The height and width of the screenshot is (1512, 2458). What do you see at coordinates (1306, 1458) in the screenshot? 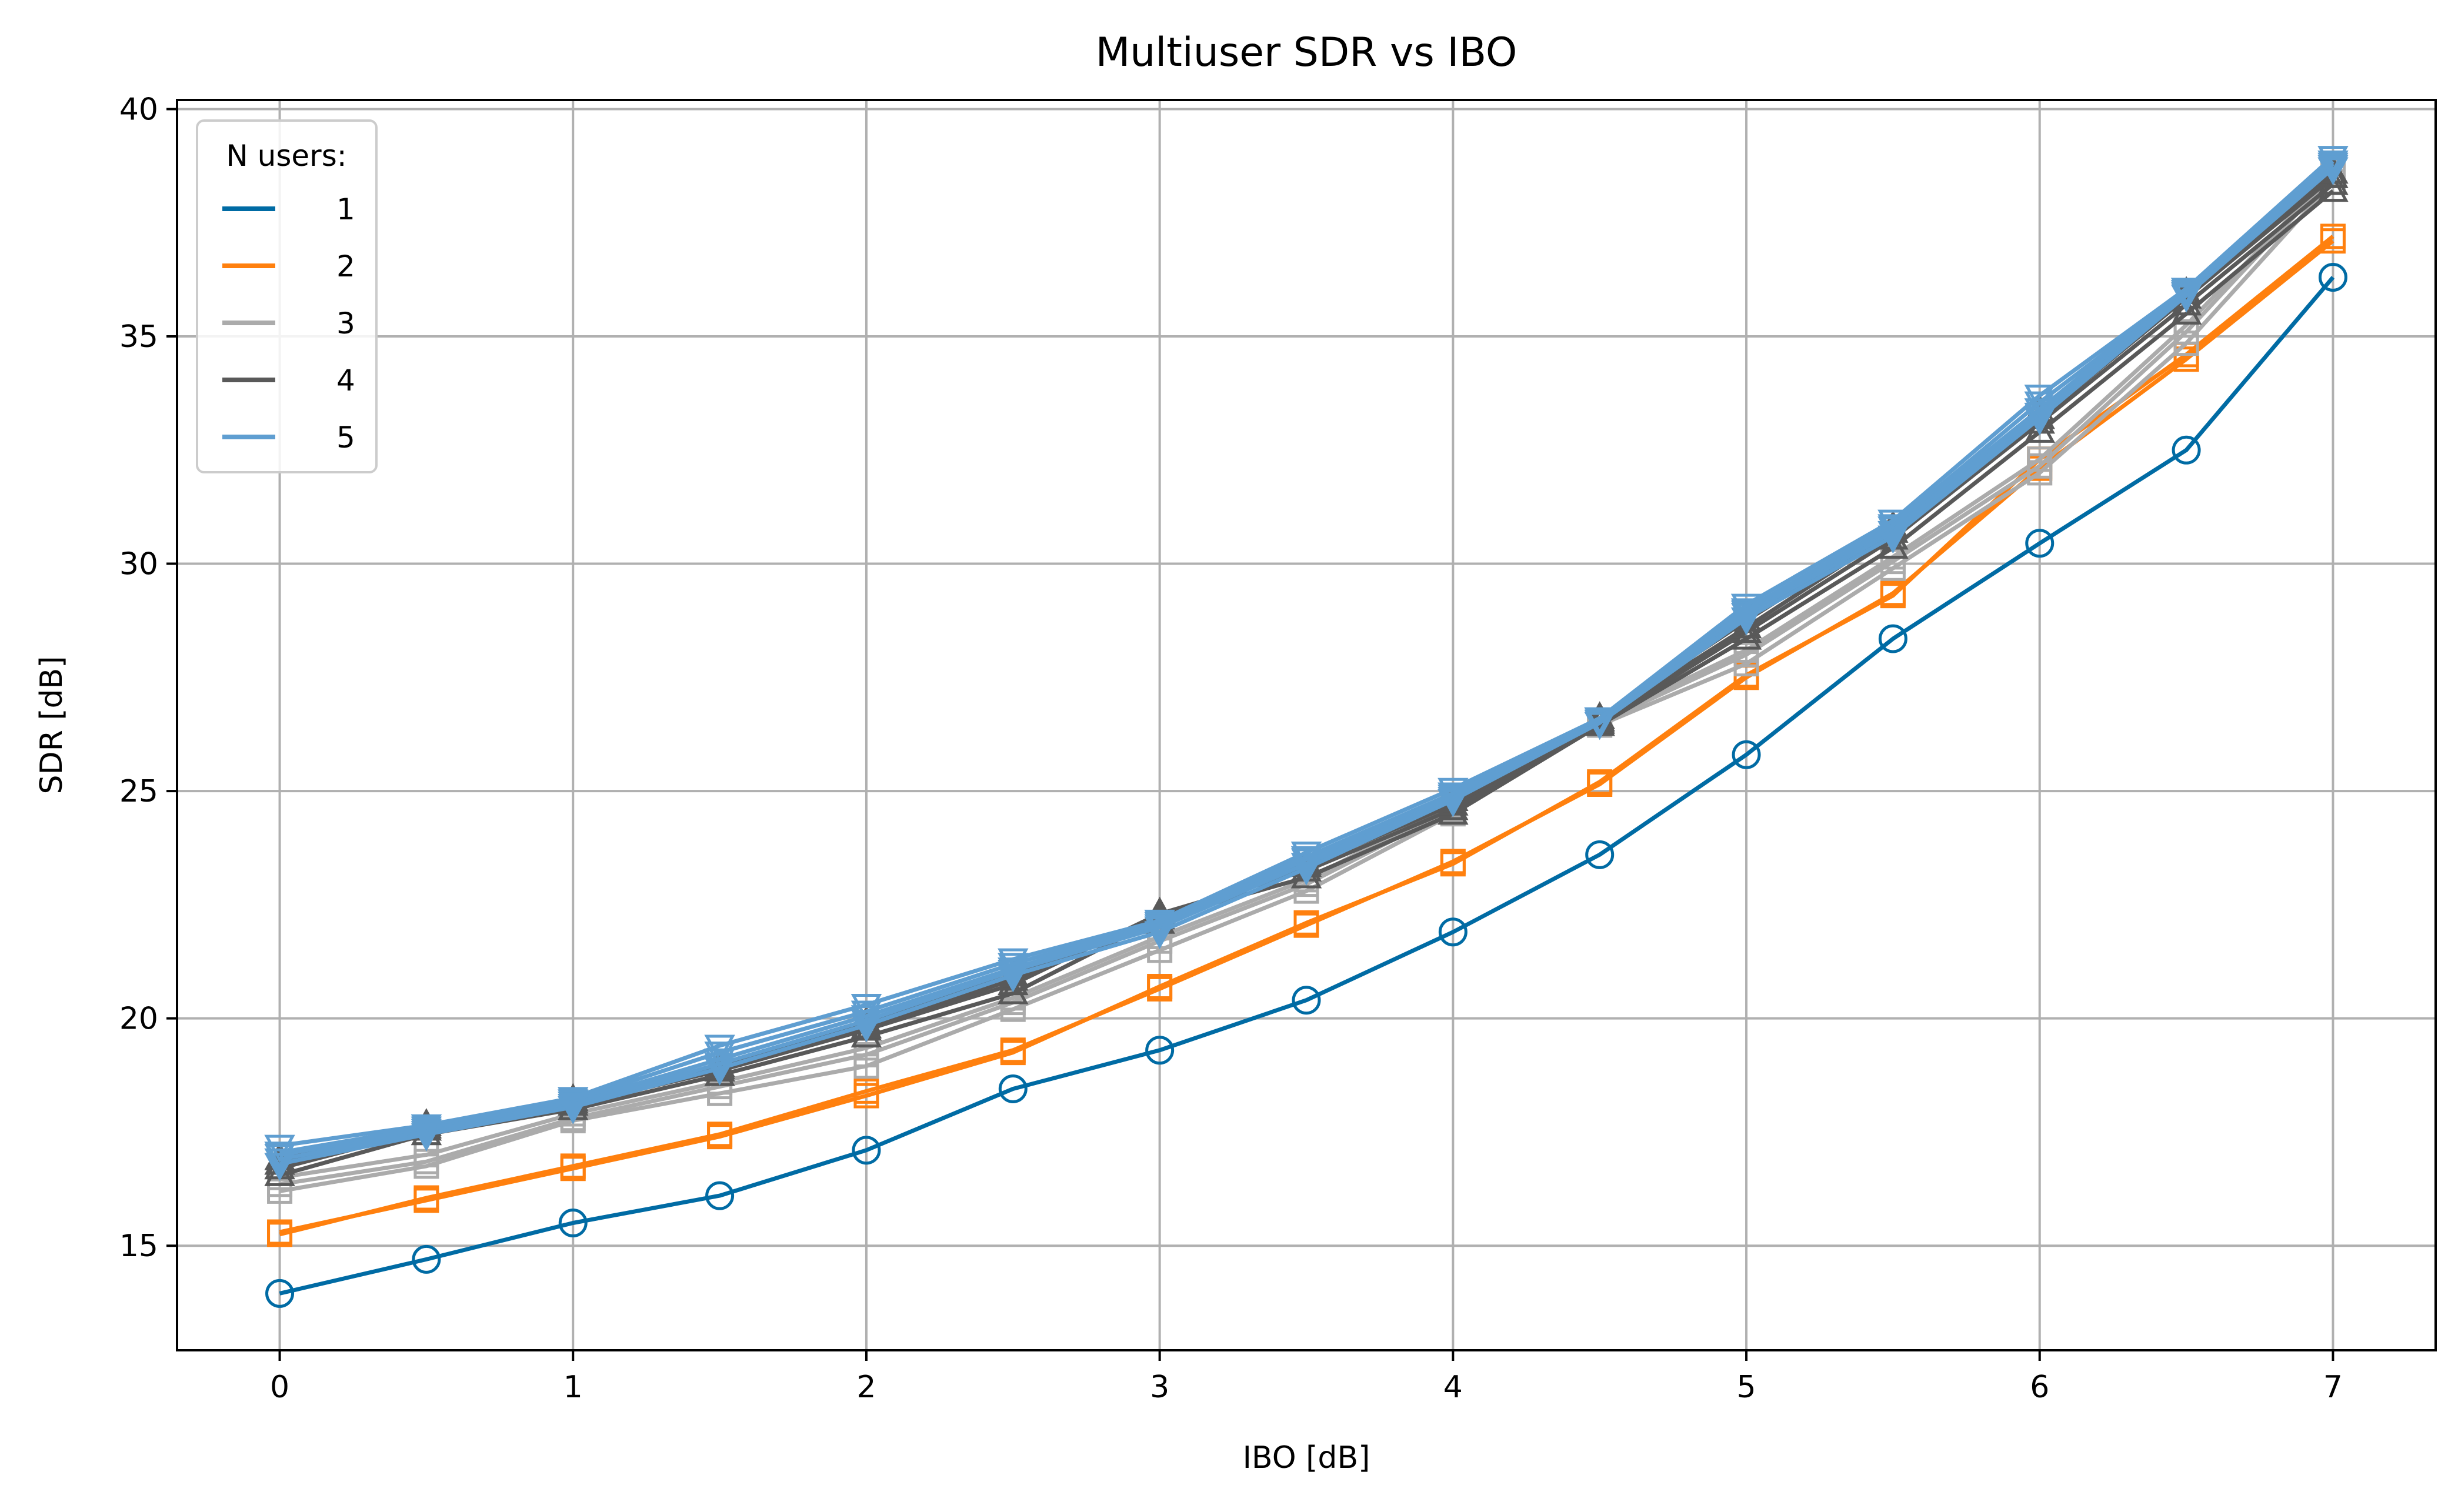
I see `x-axis-label: IBO [dB]` at bounding box center [1306, 1458].